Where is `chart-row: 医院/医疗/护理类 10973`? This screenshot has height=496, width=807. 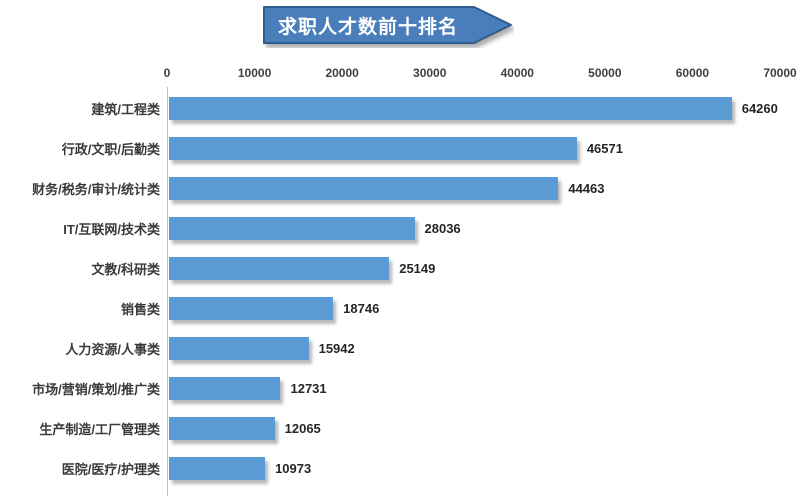 chart-row: 医院/医疗/护理类 10973 is located at coordinates (403, 468).